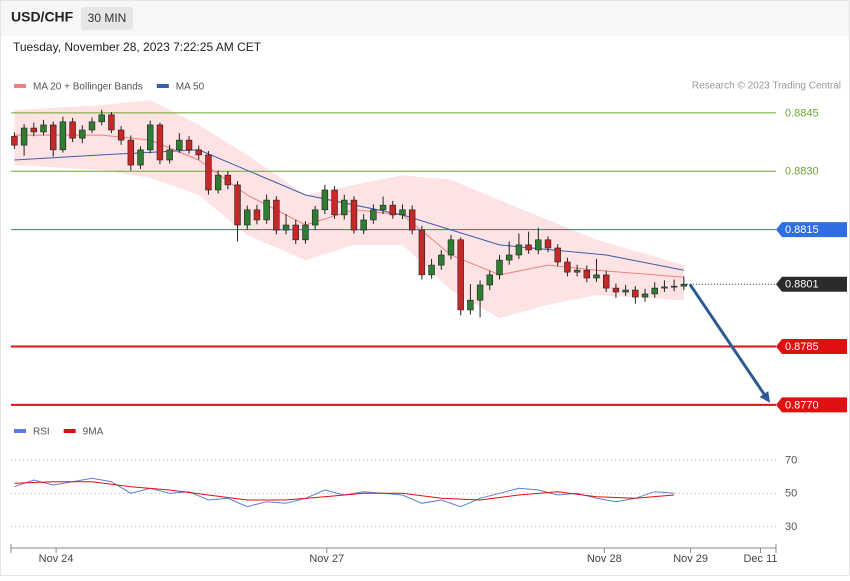 Image resolution: width=850 pixels, height=581 pixels. What do you see at coordinates (760, 559) in the screenshot?
I see `x-tick-label: Dec 11` at bounding box center [760, 559].